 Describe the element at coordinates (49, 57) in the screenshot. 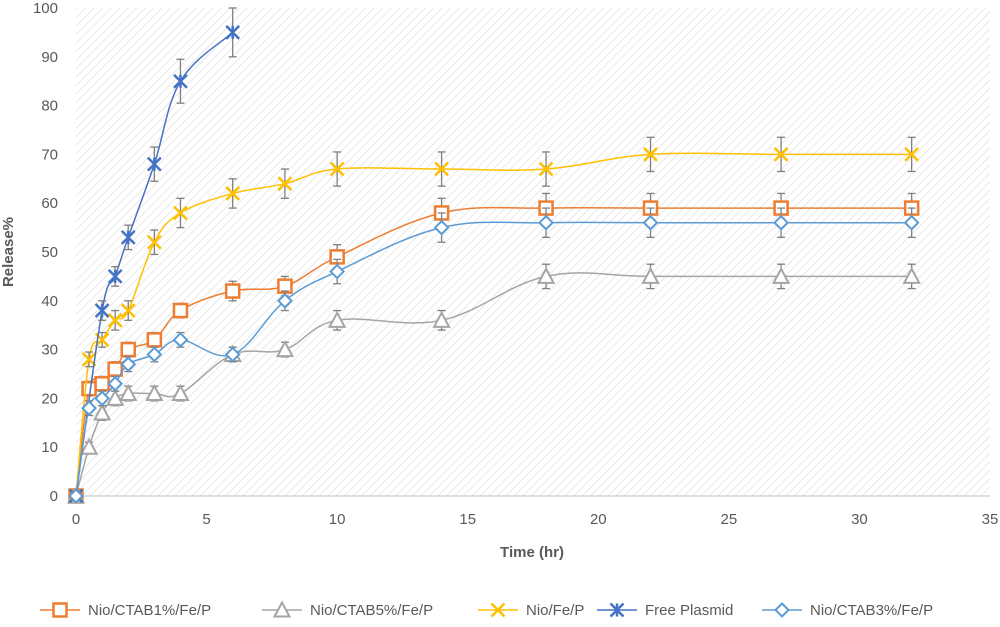

I see `y-tick-label: 90` at that location.